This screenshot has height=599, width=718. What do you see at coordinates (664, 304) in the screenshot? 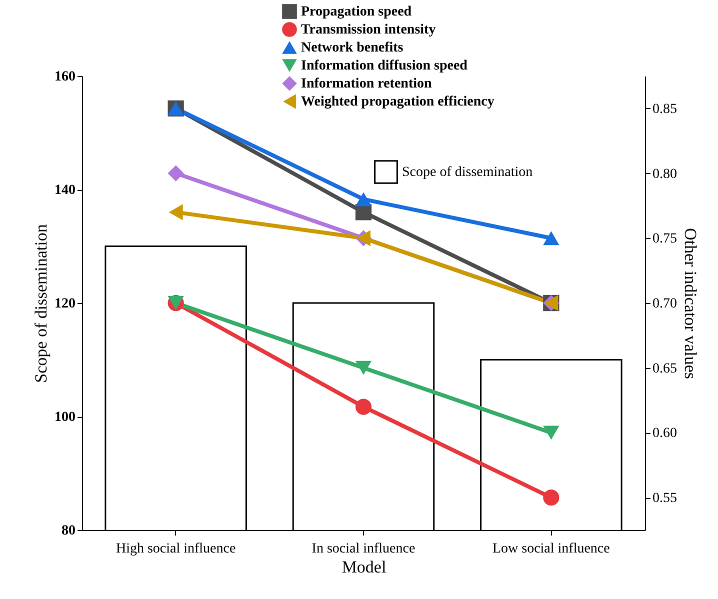
I see `y2-tick-label: 0.70` at bounding box center [664, 304].